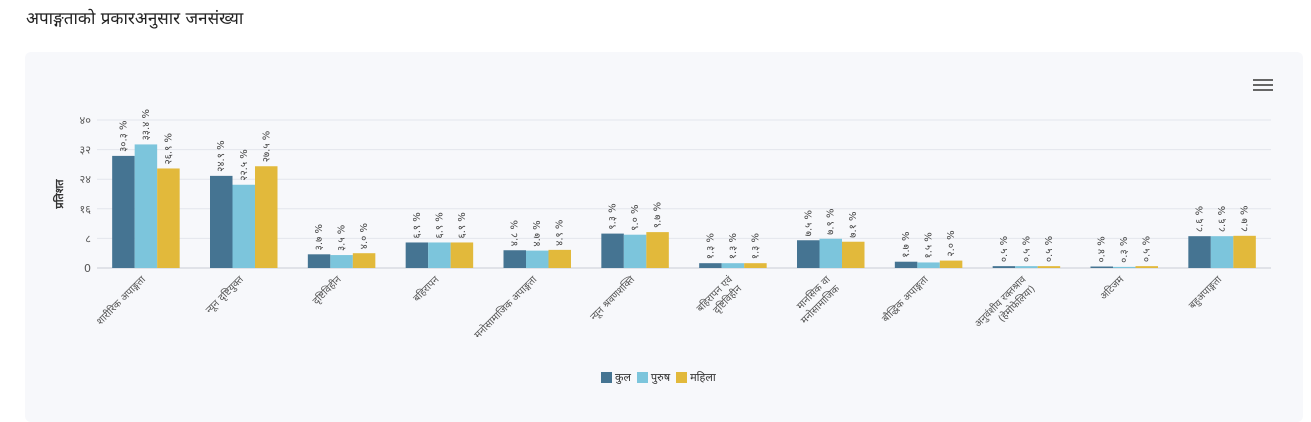 The width and height of the screenshot is (1311, 422). I want to click on y-tick-label: ४०, so click(86, 120).